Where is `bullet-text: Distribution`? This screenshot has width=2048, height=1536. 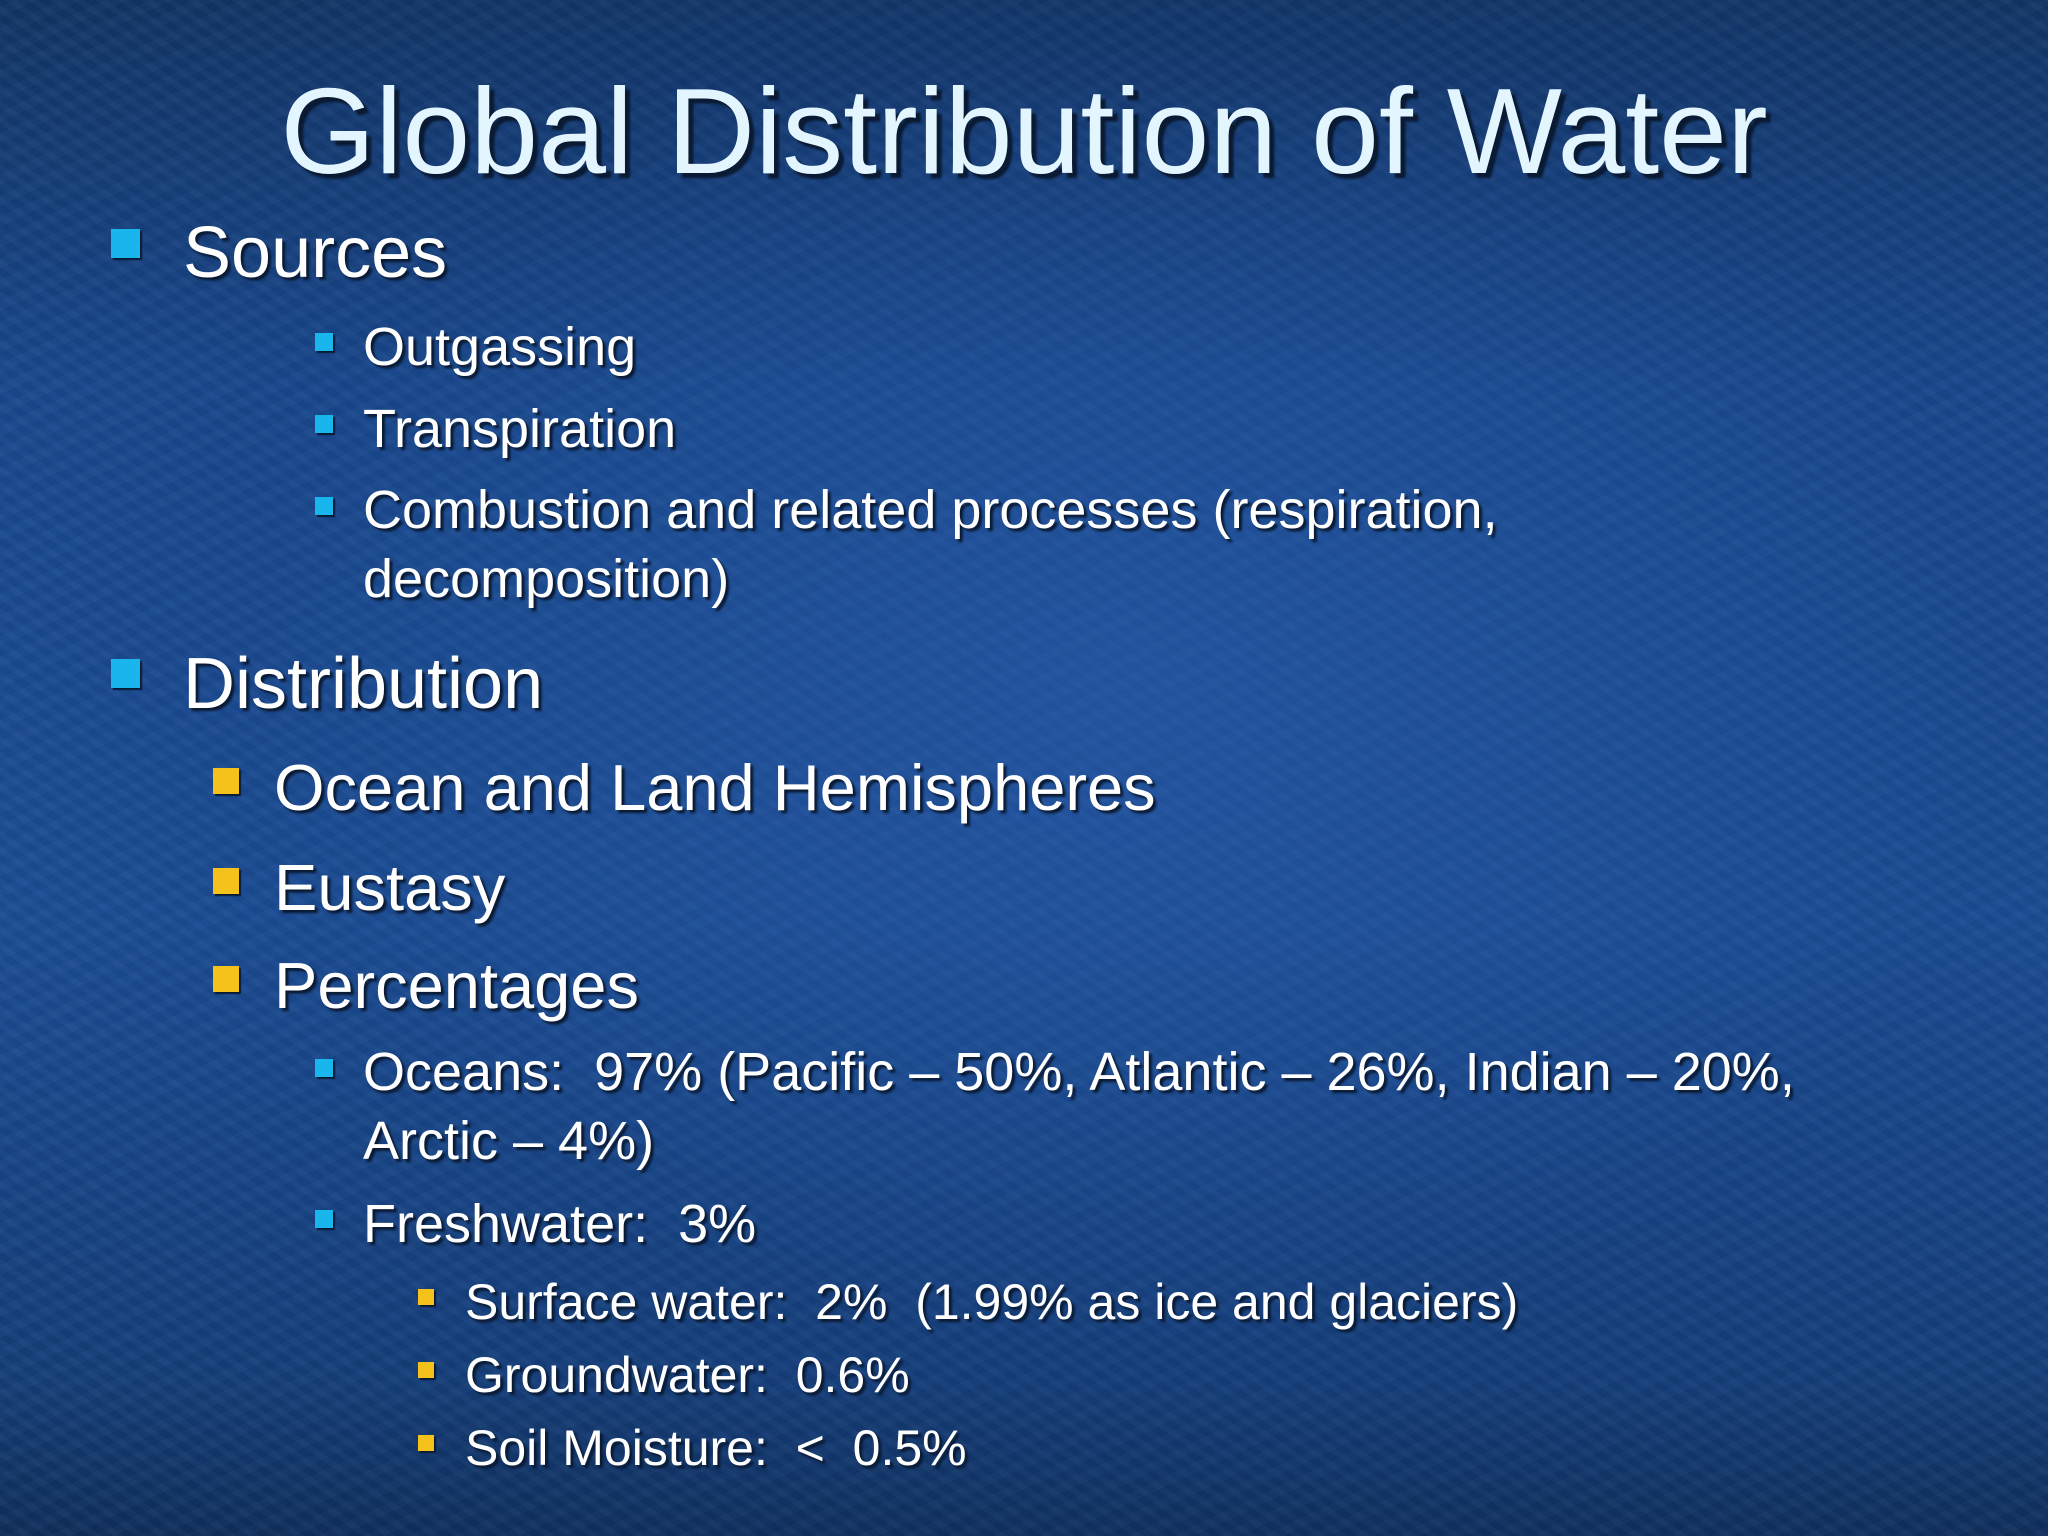
bullet-text: Distribution is located at coordinates (363, 684).